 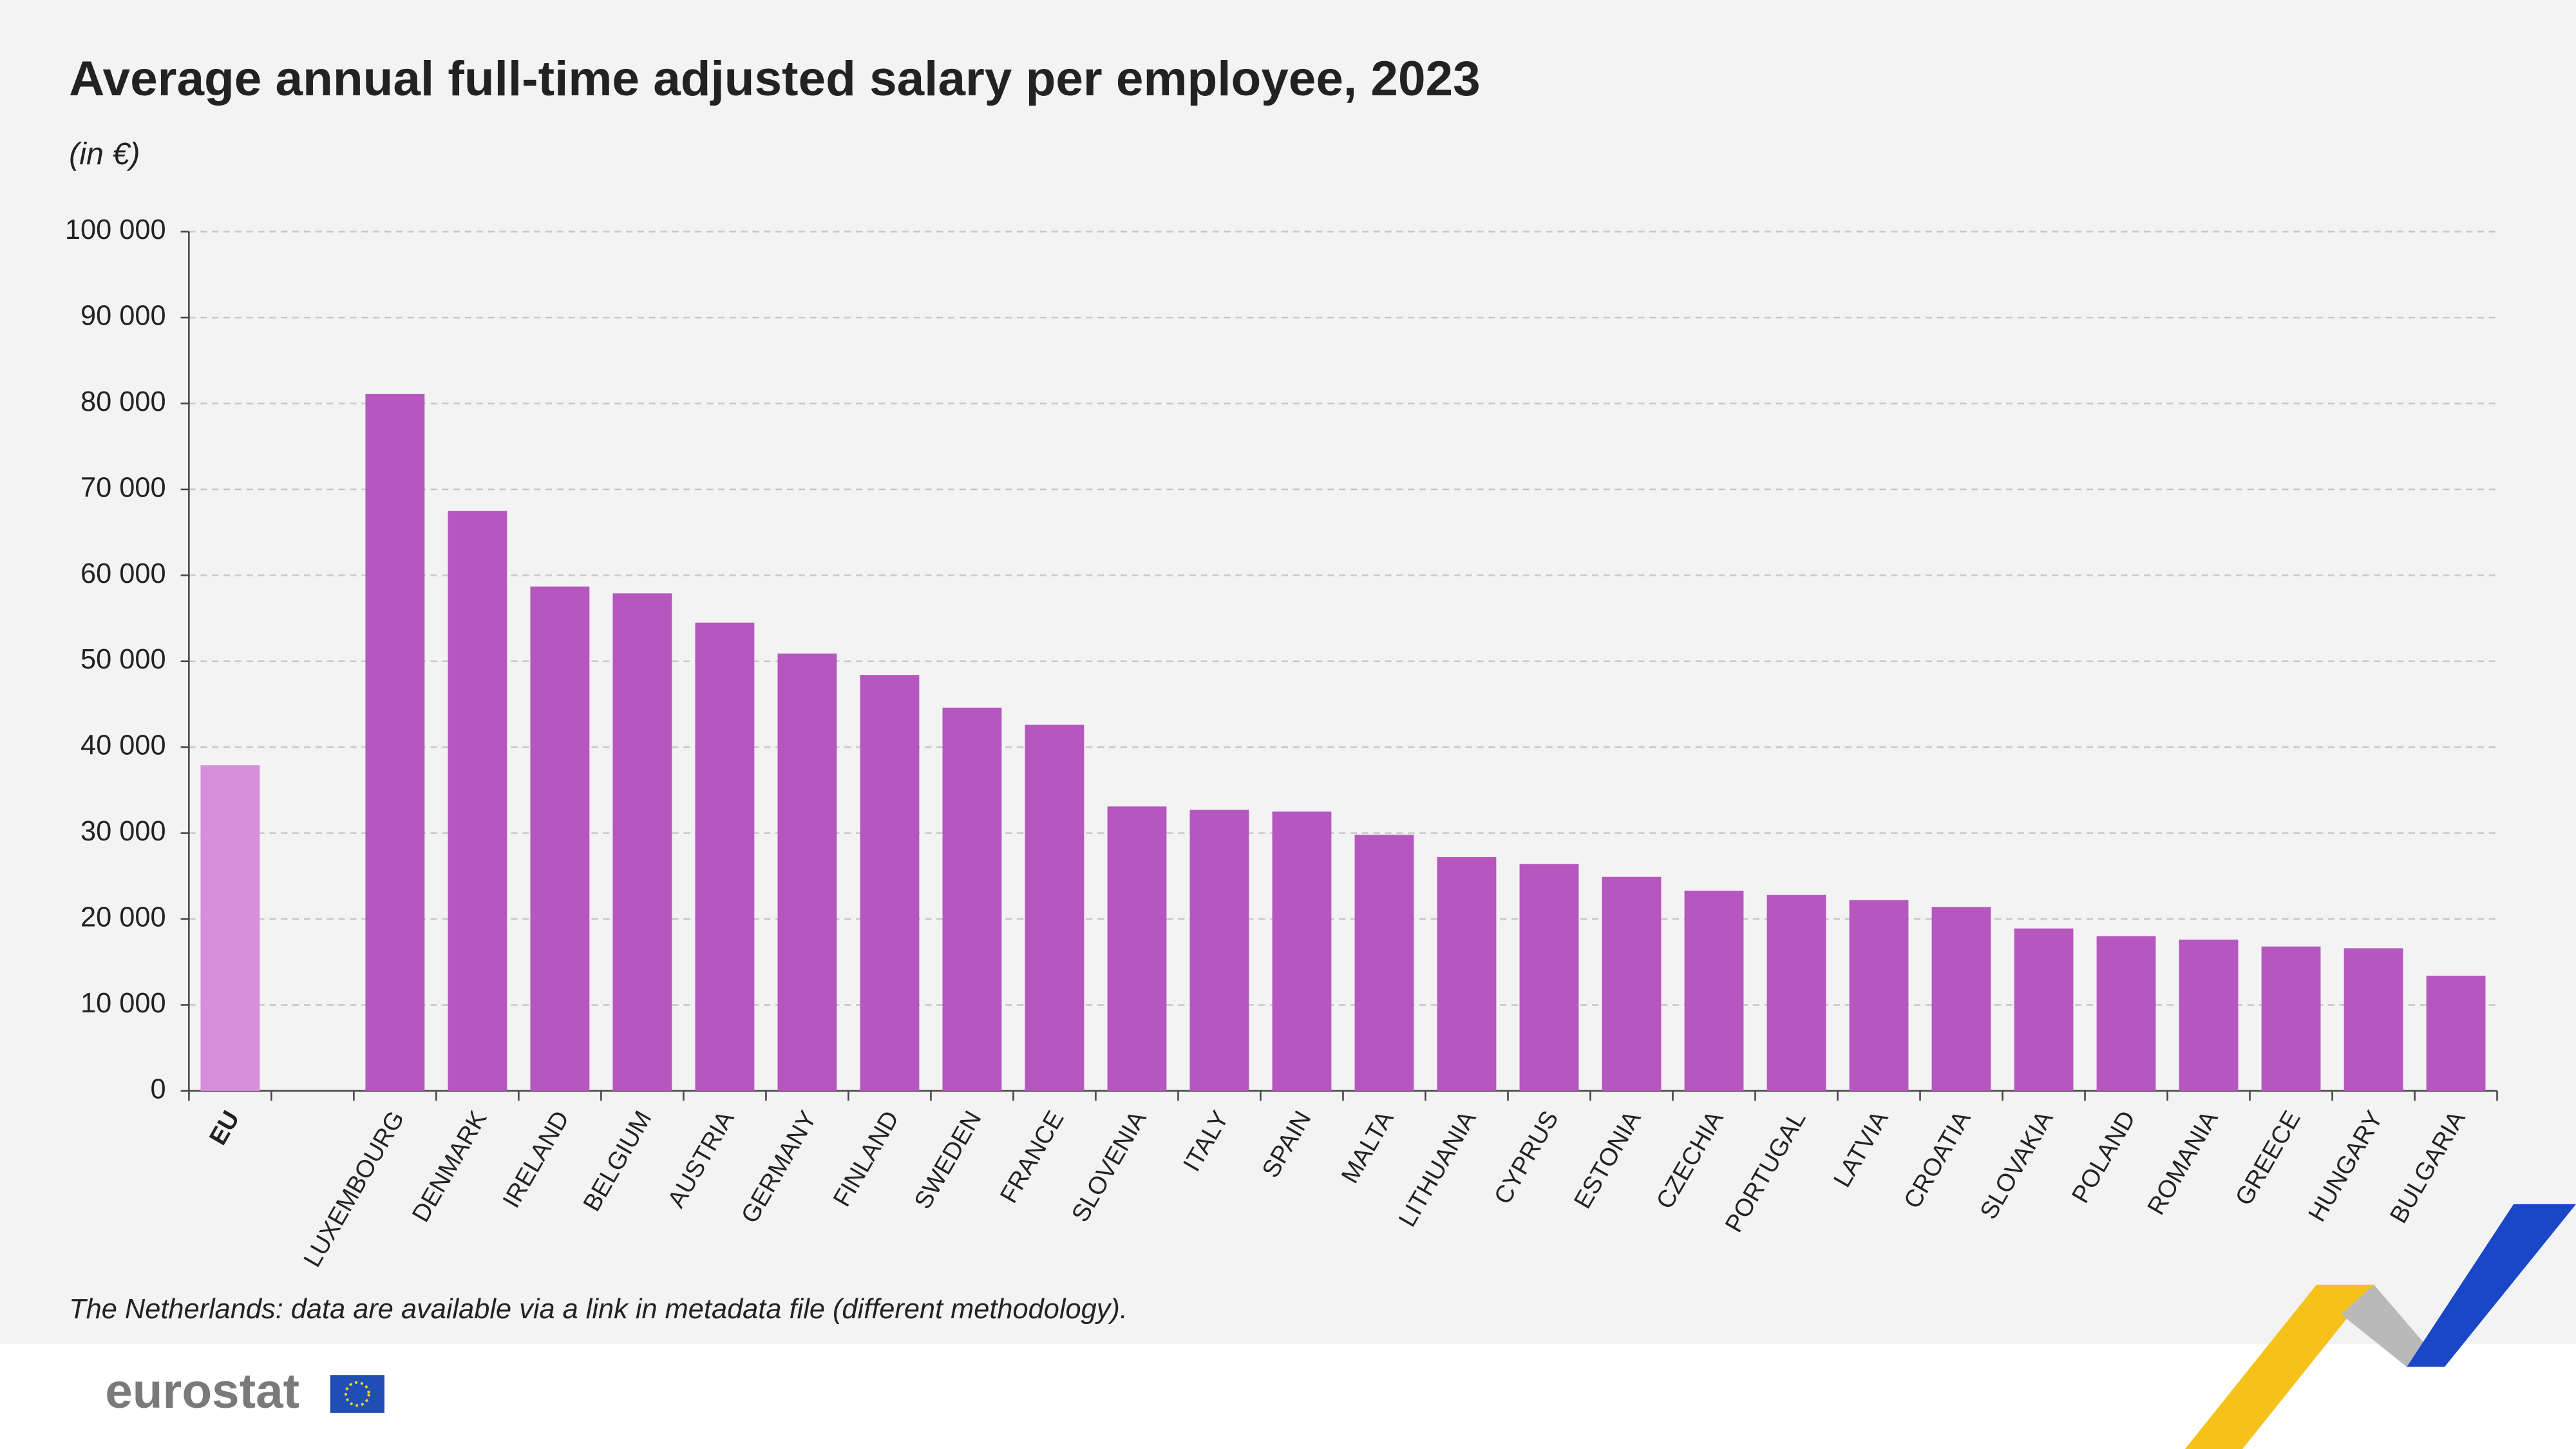 What do you see at coordinates (2380, 1326) in the screenshot?
I see `decoration` at bounding box center [2380, 1326].